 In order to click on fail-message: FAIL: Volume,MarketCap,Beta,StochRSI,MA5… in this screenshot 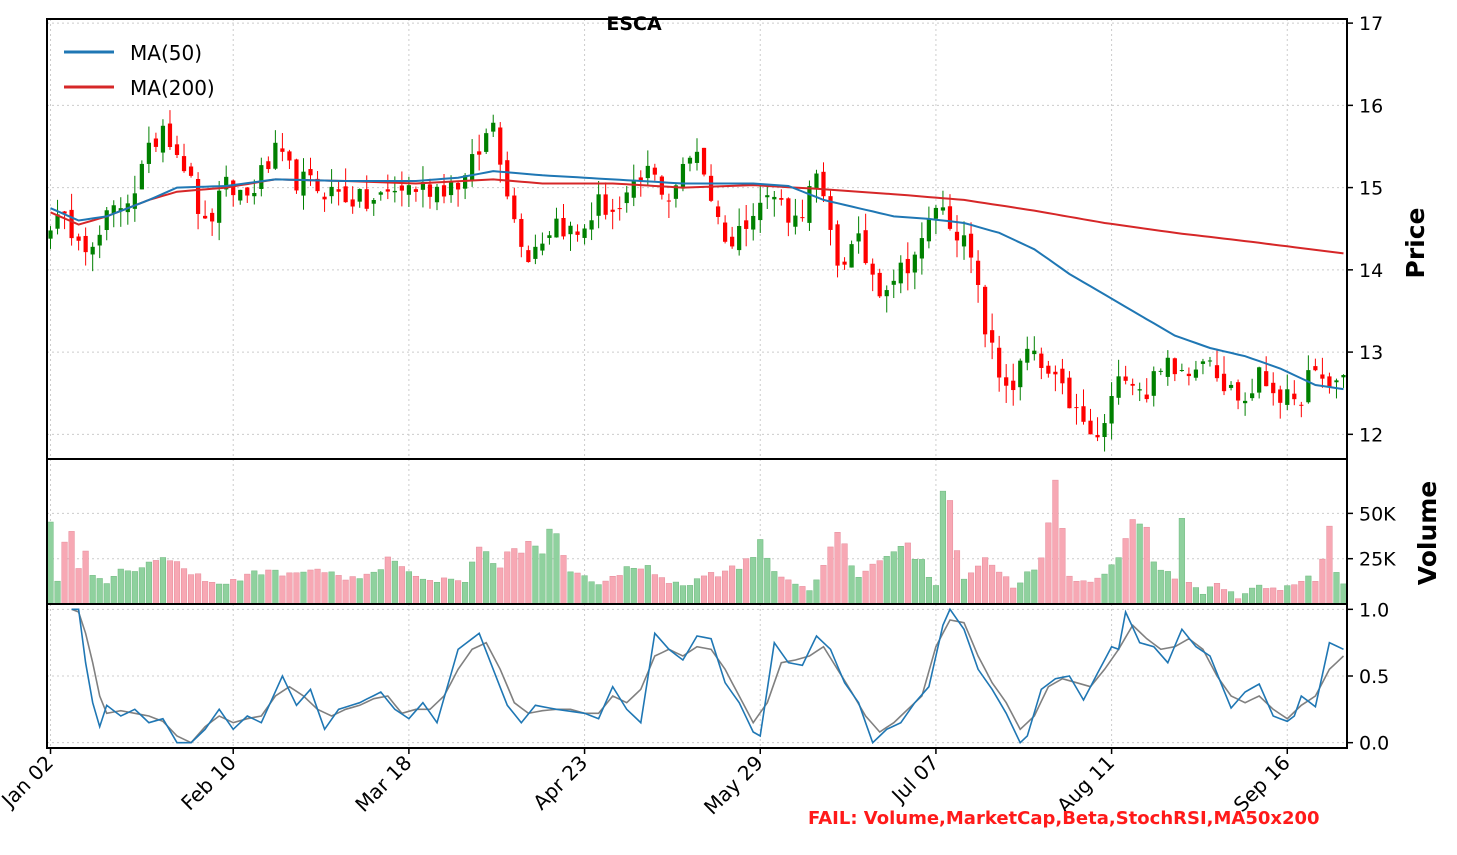, I will do `click(1064, 818)`.